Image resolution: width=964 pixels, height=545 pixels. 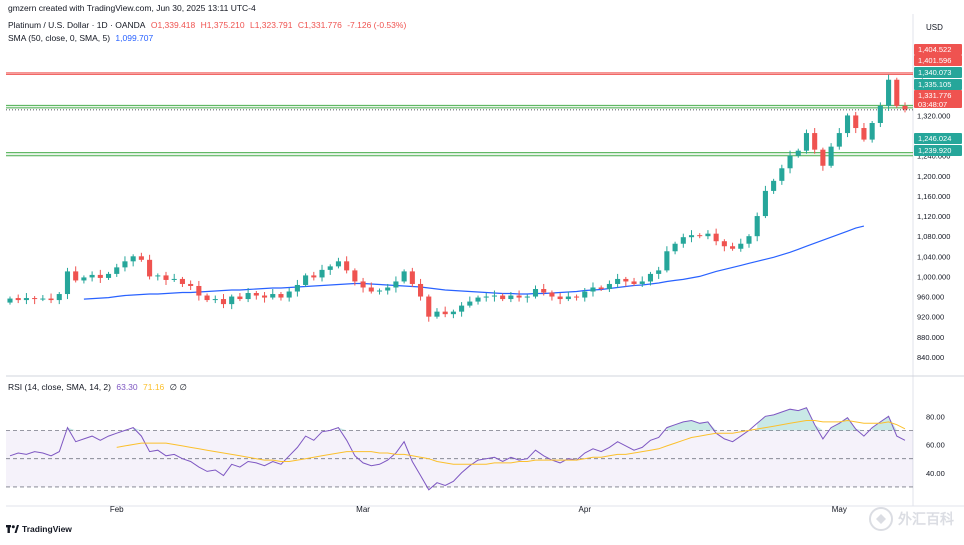 What do you see at coordinates (82, 38) in the screenshot?
I see `sma-legend: SMA (50, close, 0, SMA, 5) 1,099.707` at bounding box center [82, 38].